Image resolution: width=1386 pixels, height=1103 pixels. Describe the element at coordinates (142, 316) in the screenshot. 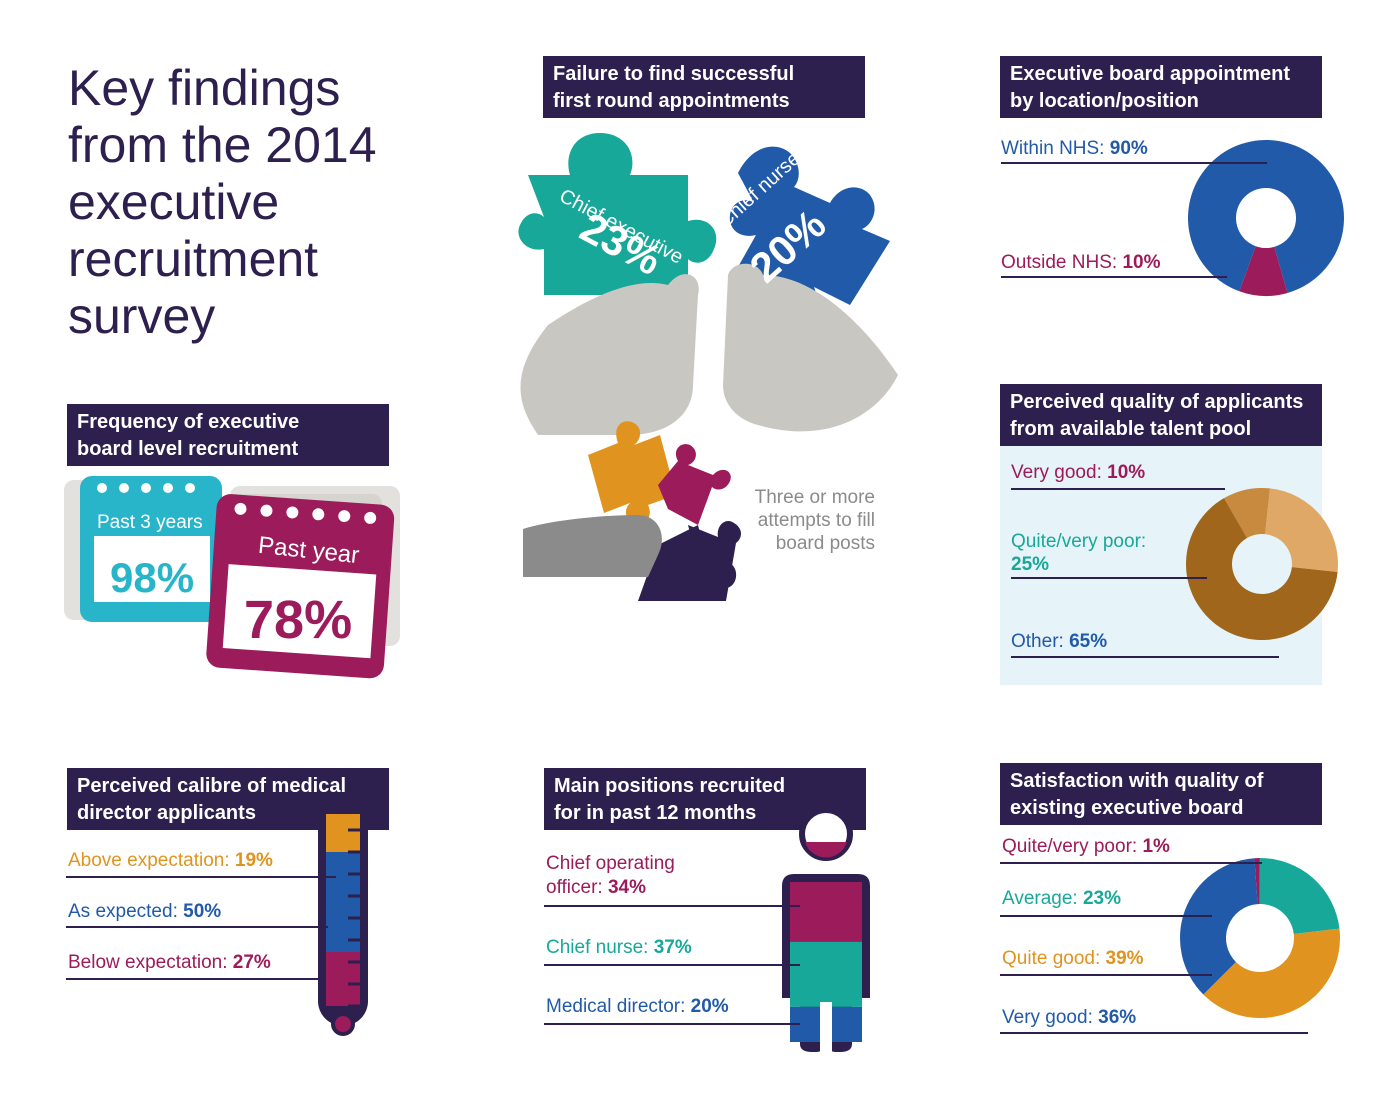

I see `title-line: survey` at that location.